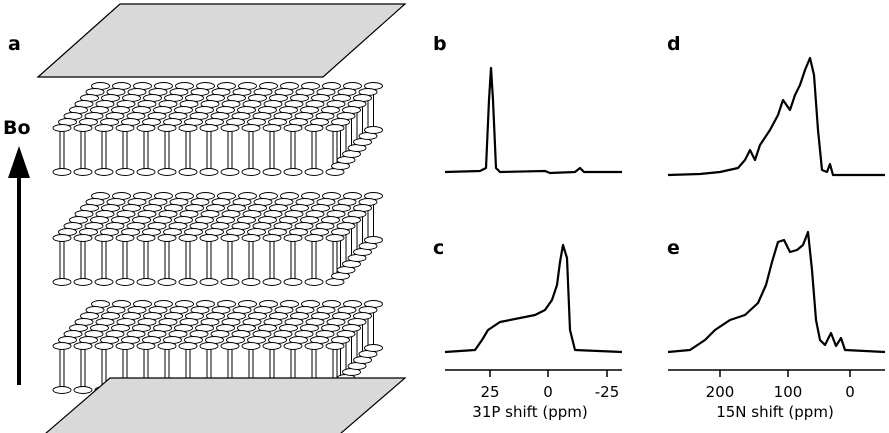 The image size is (889, 433). What do you see at coordinates (438, 248) in the screenshot?
I see `panel-label: c` at bounding box center [438, 248].